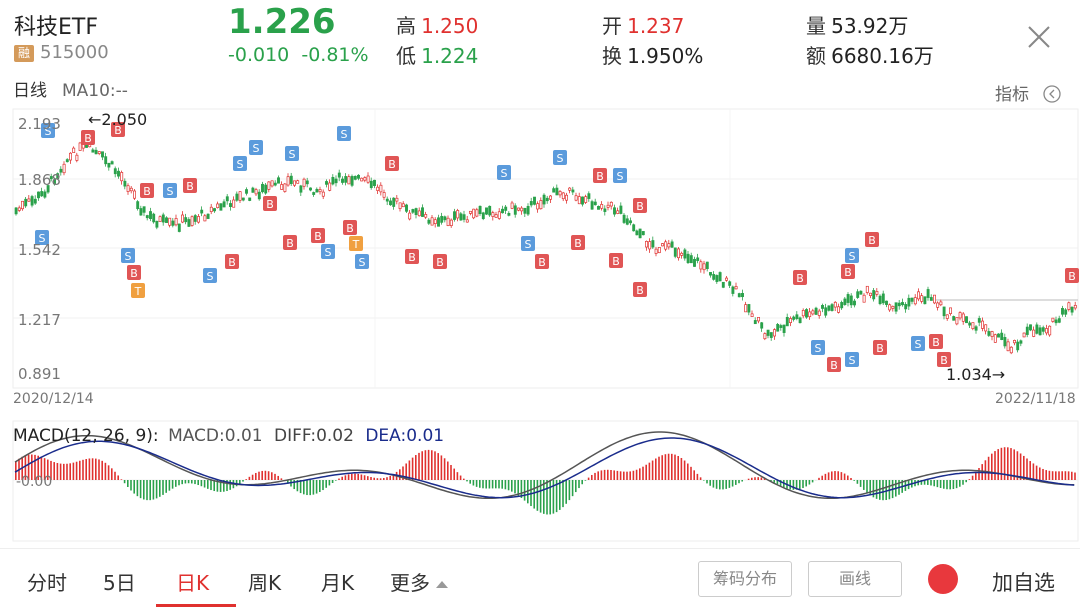  I want to click on indicator-label: 指标, so click(1012, 95).